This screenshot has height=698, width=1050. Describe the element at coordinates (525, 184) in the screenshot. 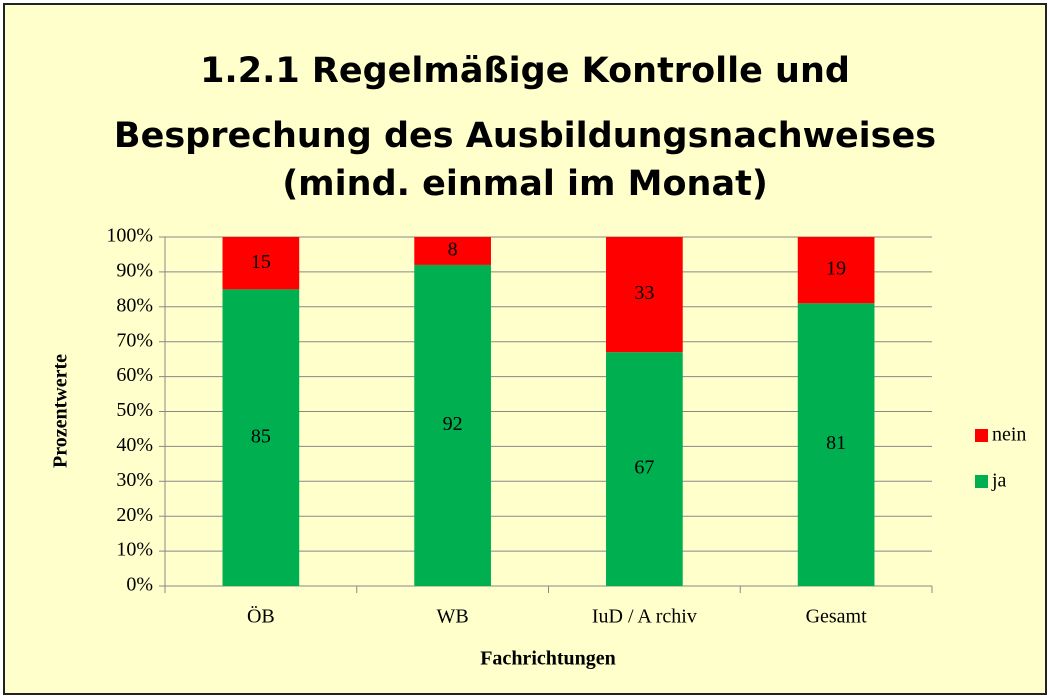

I see `chart-title: (mind. einmal im Monat)` at that location.